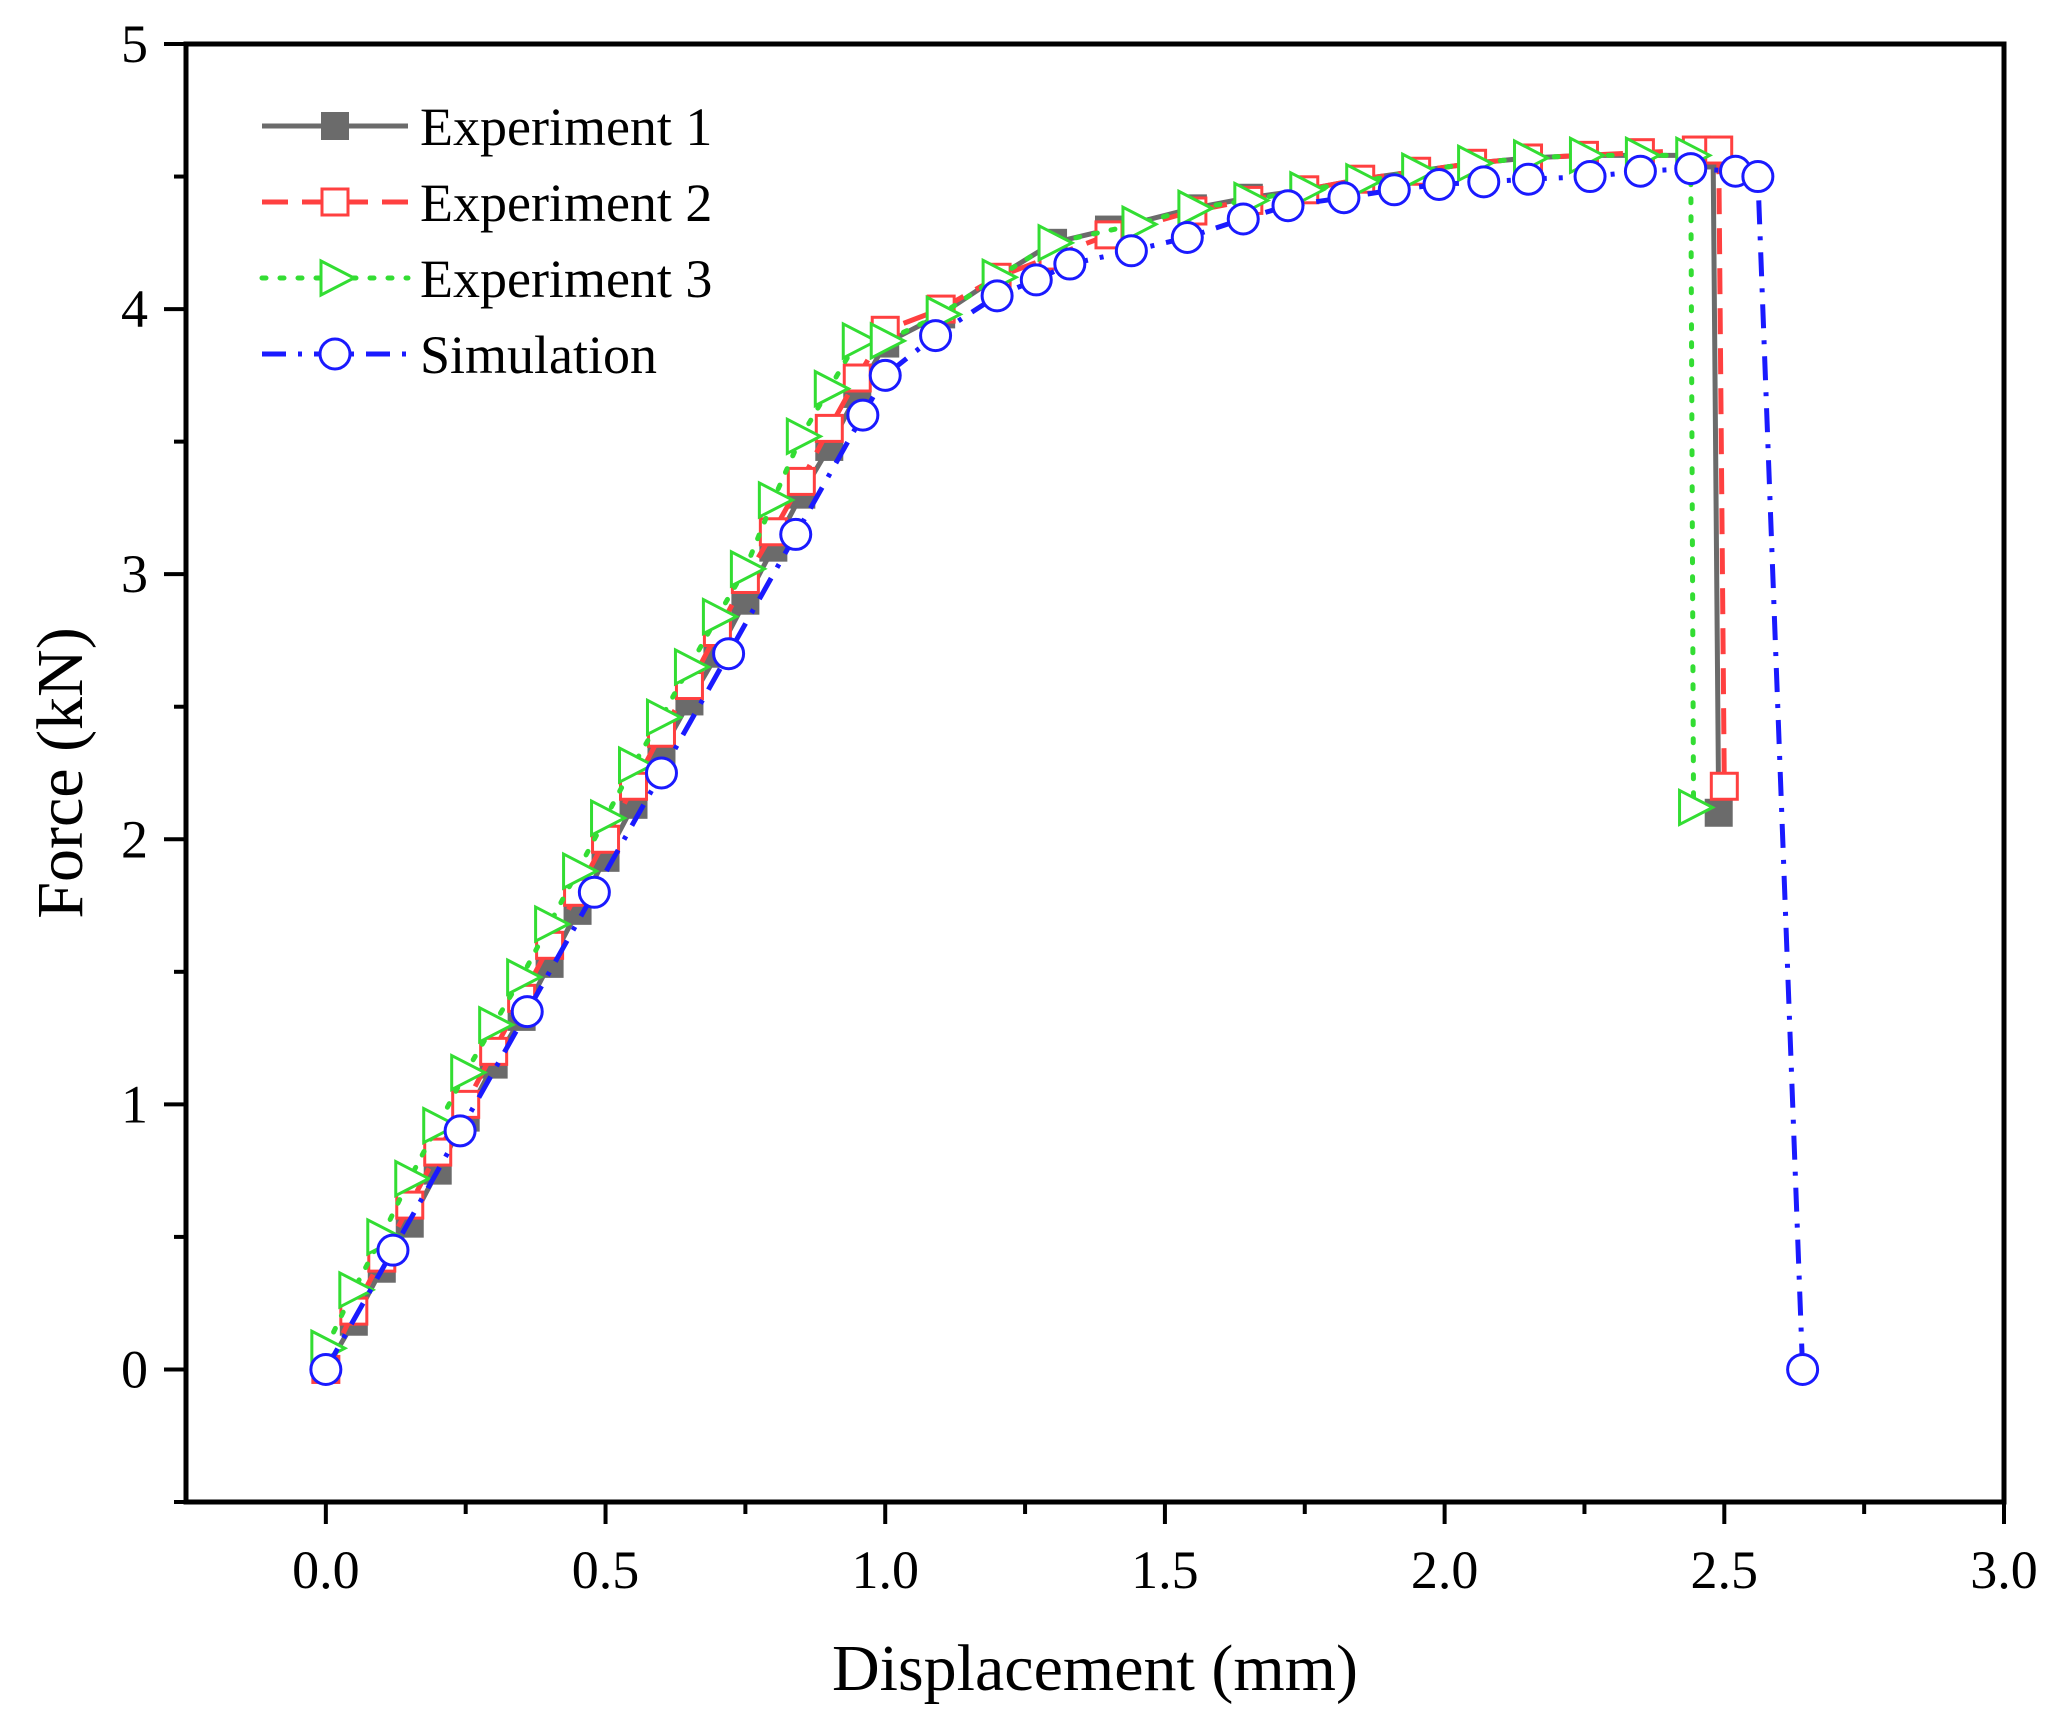  Describe the element at coordinates (1165, 1570) in the screenshot. I see `x-tick-label: 1.5` at that location.